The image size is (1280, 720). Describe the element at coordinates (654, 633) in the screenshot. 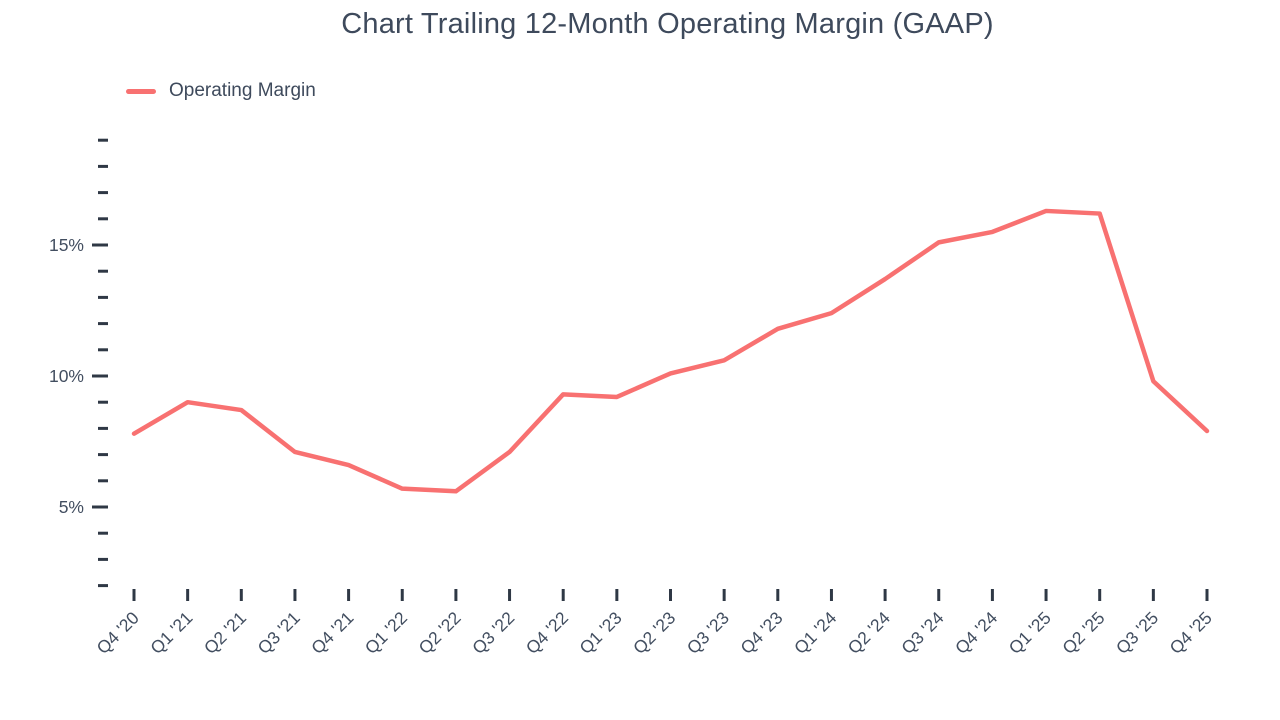

I see `x-axis-tick-label: Q2 '23` at that location.